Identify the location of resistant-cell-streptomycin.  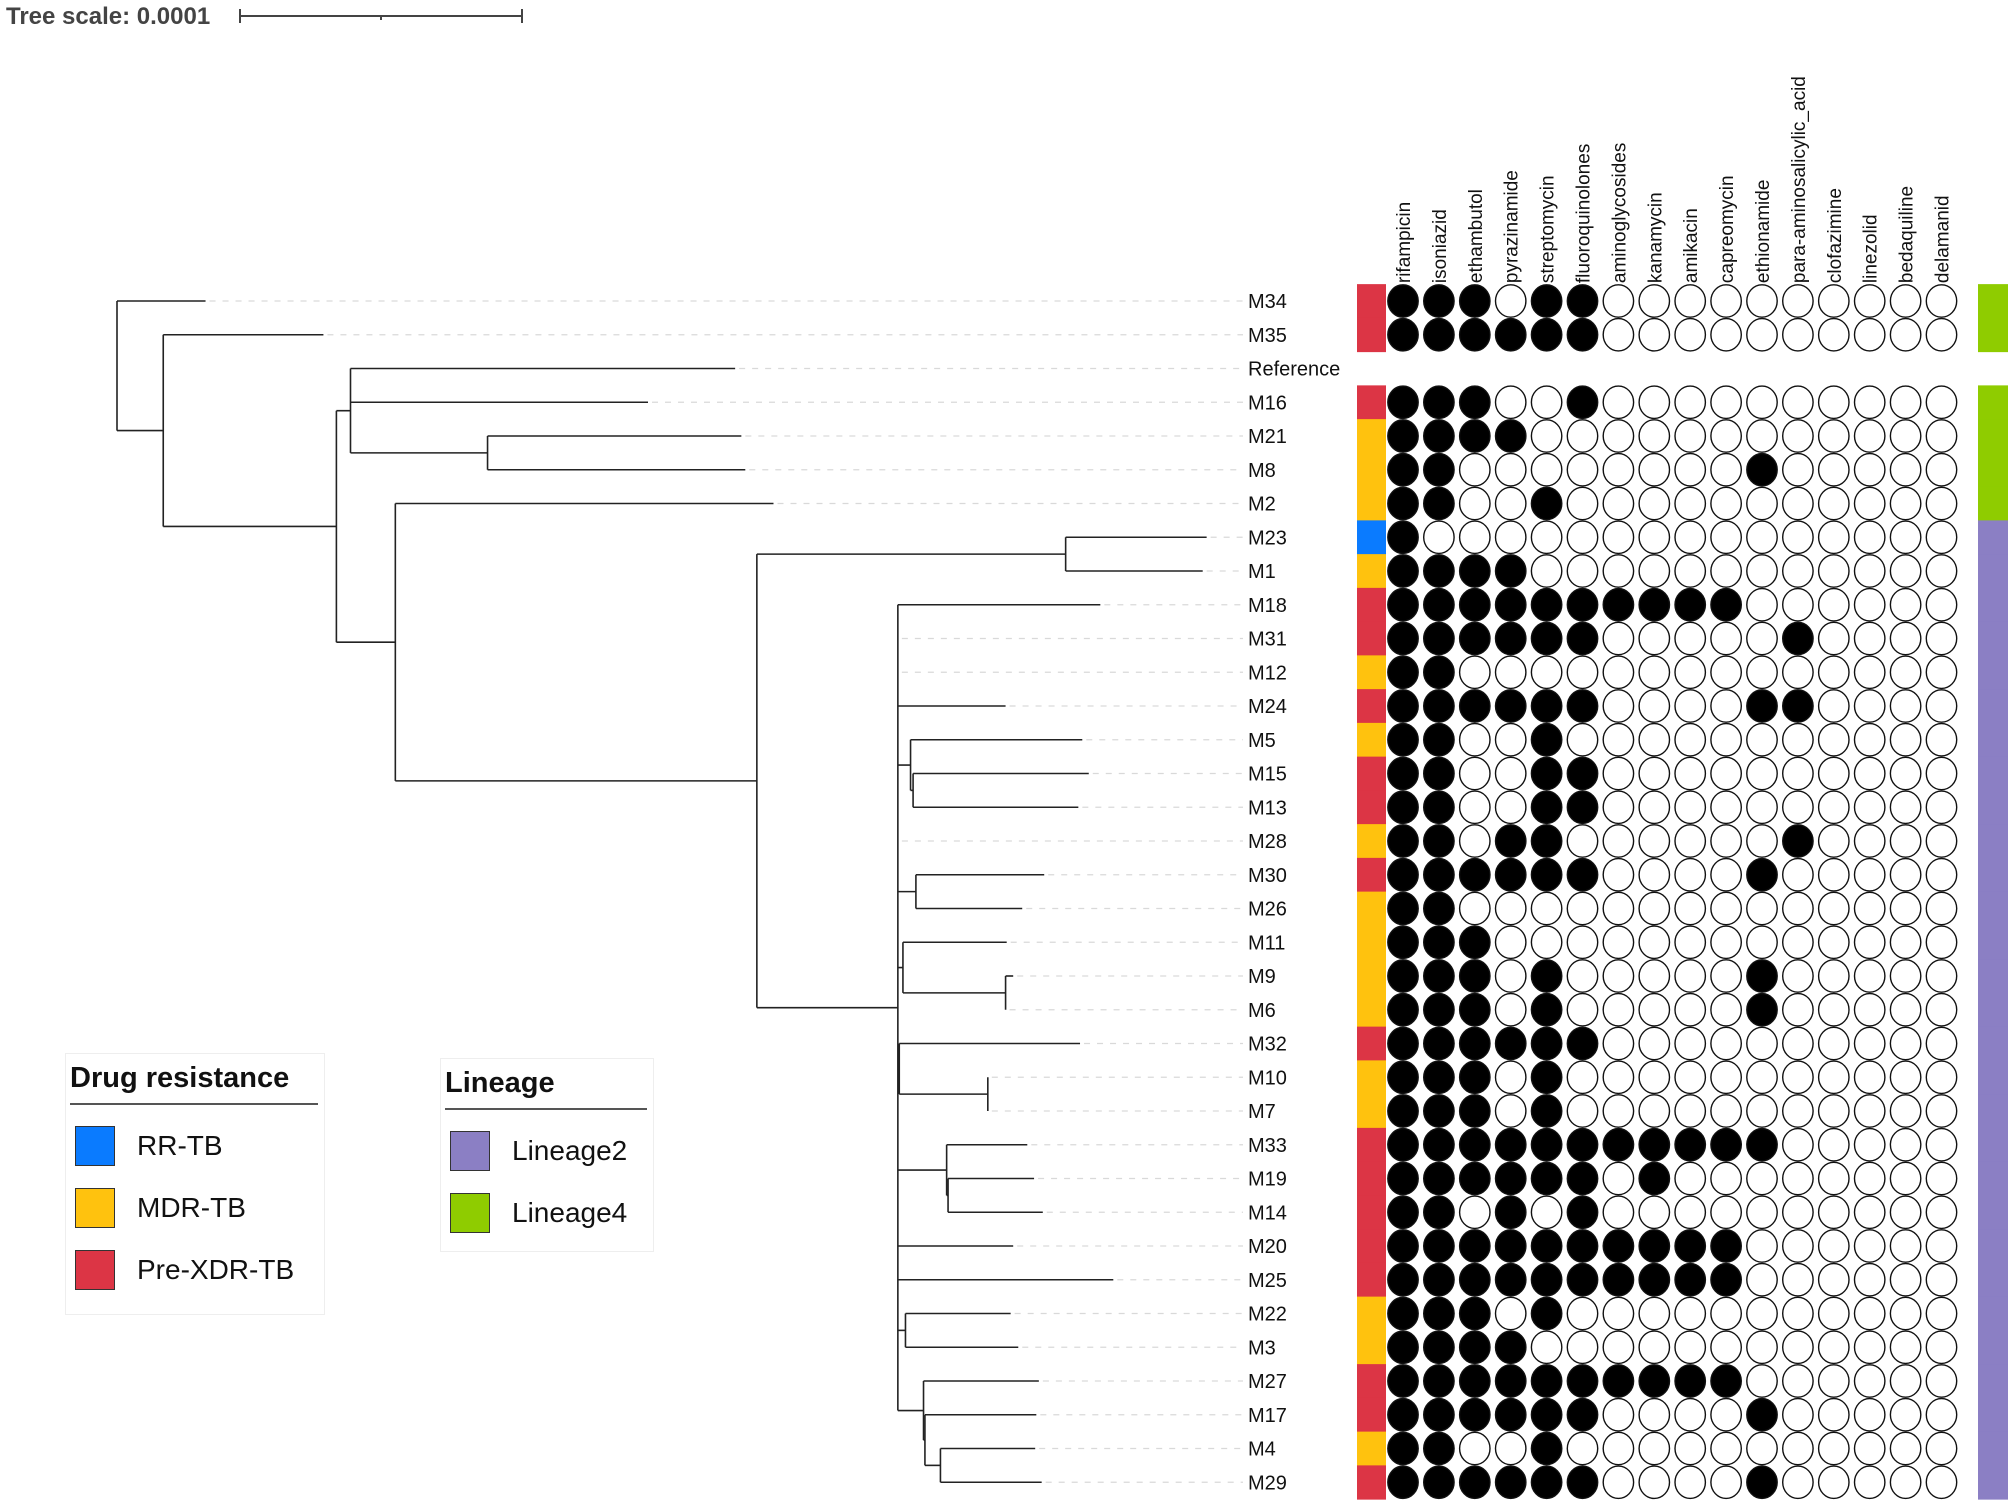
(1546, 976).